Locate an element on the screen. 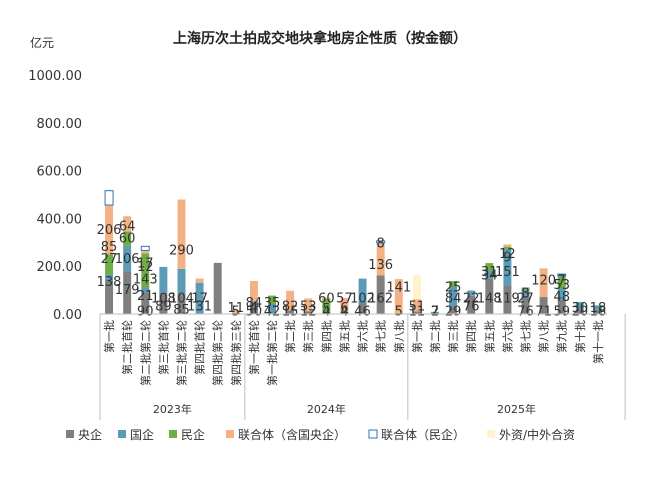  data-label: 138 is located at coordinates (109, 282).